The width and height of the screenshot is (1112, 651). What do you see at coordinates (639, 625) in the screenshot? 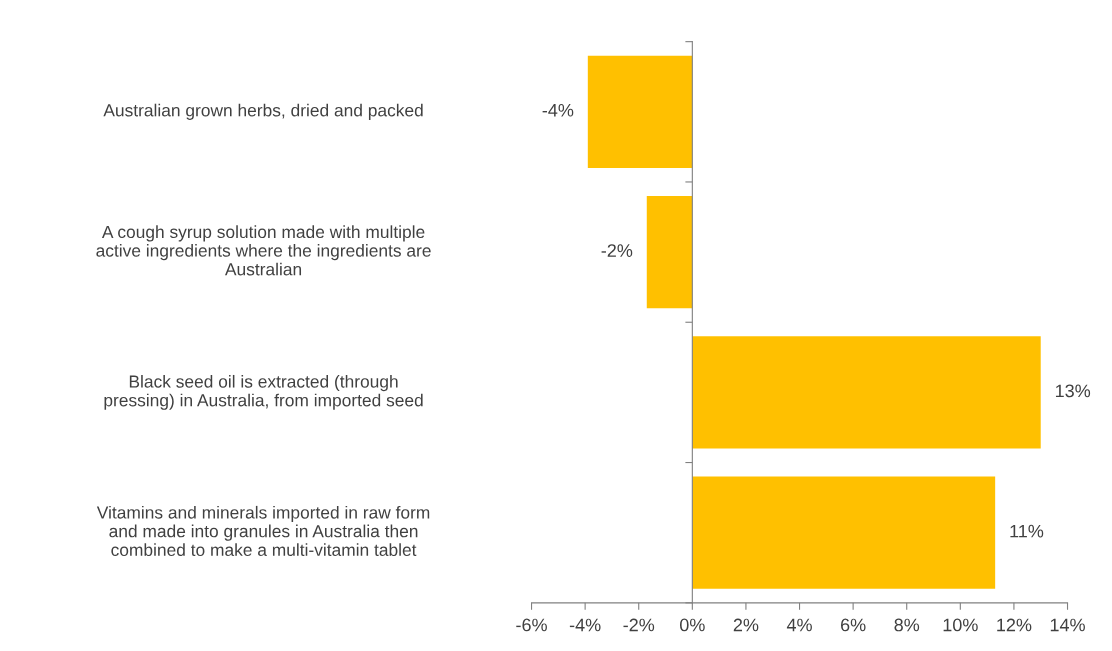
I see `x-tick-label: -2%` at bounding box center [639, 625].